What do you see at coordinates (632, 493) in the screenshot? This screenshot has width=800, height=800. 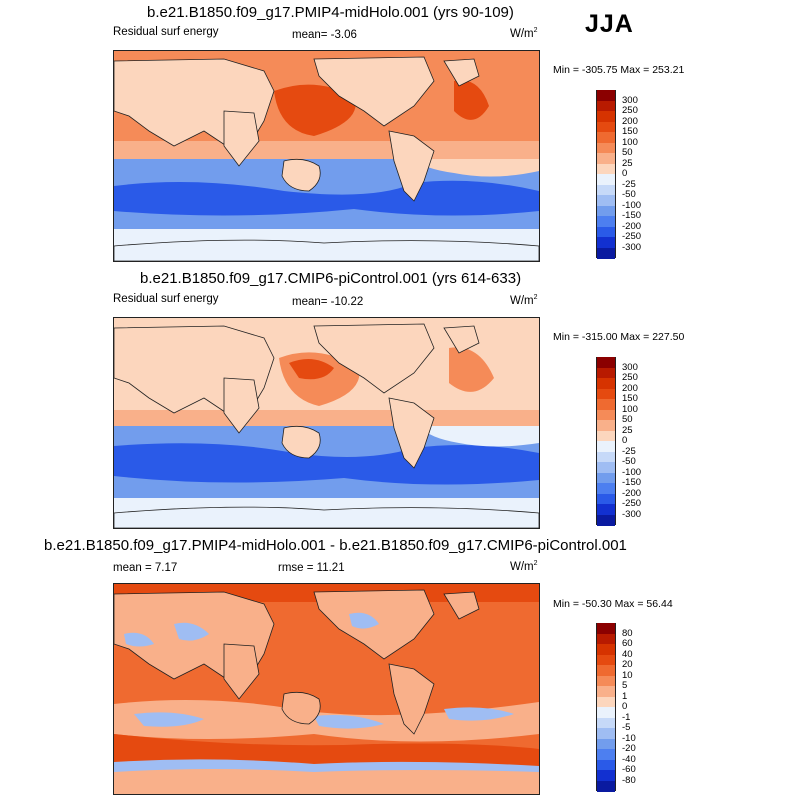 I see `panel-2-colorbar-tick-label: -200` at bounding box center [632, 493].